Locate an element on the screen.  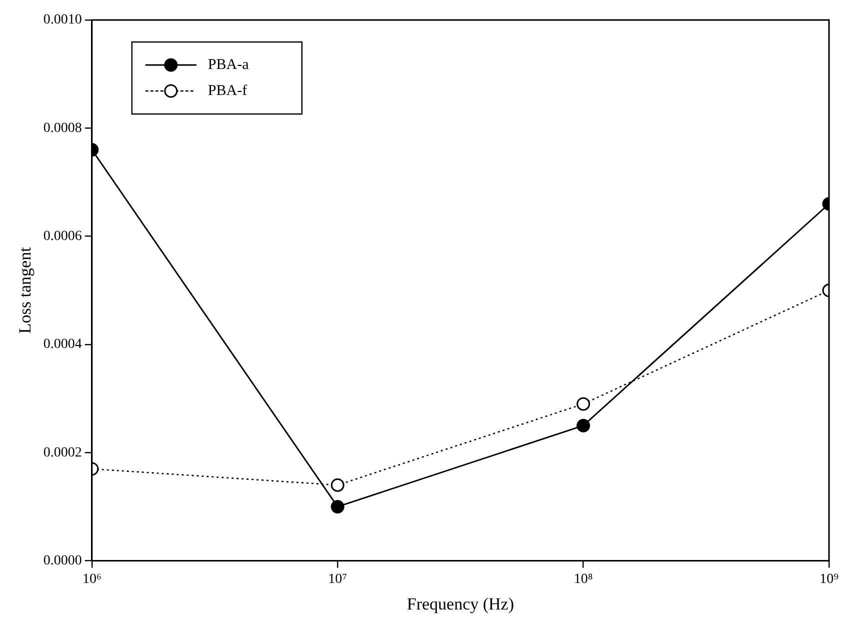
x-tick-label: 10⁶ is located at coordinates (92, 579).